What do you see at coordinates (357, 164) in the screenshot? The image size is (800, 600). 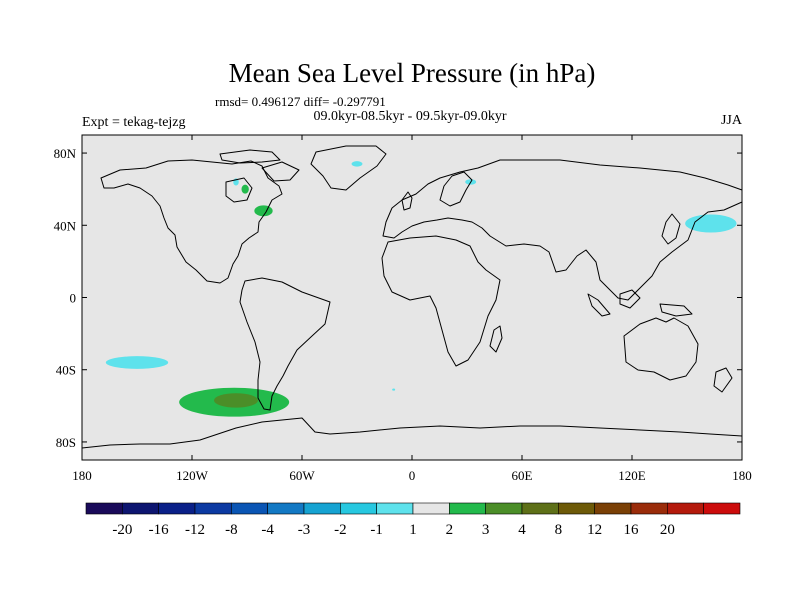 I see `anomaly-greenland-negative` at bounding box center [357, 164].